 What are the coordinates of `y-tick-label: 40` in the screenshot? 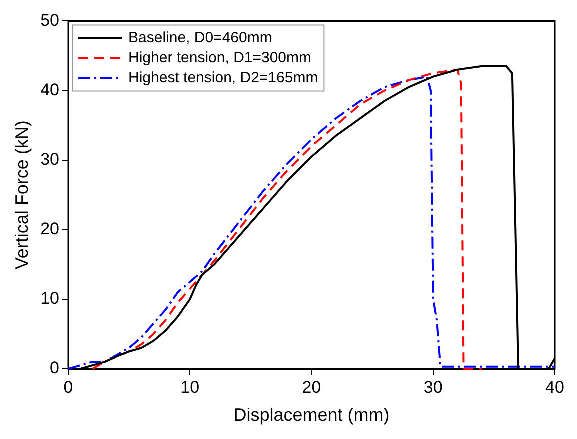 It's located at (50, 90).